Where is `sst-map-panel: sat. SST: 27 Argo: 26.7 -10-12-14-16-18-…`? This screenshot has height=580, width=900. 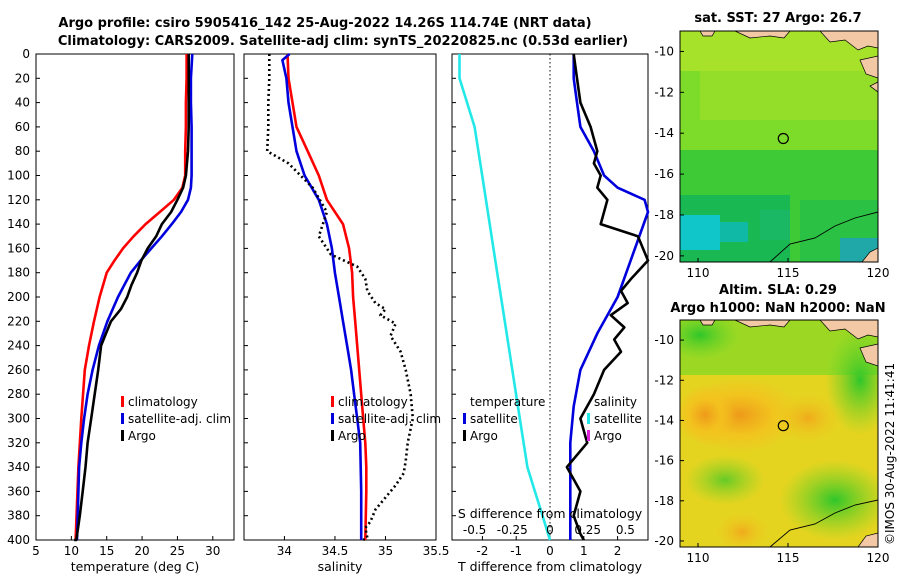 sst-map-panel: sat. SST: 27 Argo: 26.7 -10-12-14-16-18-… is located at coordinates (771, 145).